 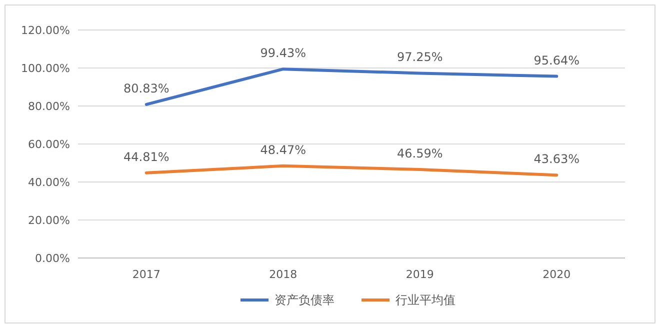 What do you see at coordinates (419, 57) in the screenshot?
I see `data-label: 97.25%` at bounding box center [419, 57].